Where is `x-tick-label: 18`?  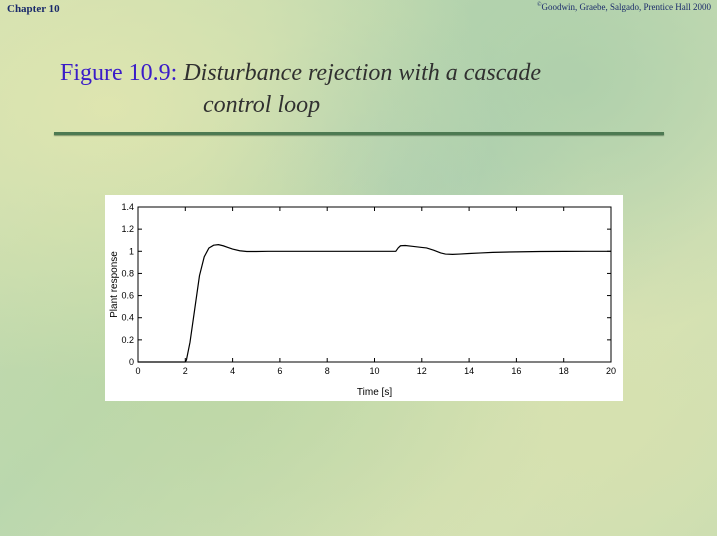 x-tick-label: 18 is located at coordinates (564, 371).